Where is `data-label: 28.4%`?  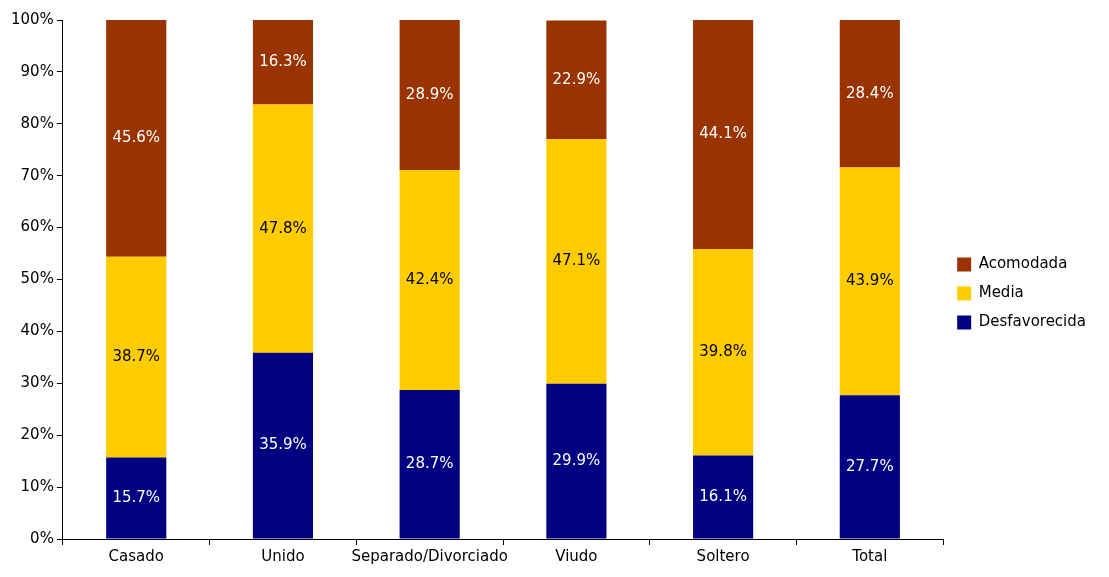 data-label: 28.4% is located at coordinates (870, 92).